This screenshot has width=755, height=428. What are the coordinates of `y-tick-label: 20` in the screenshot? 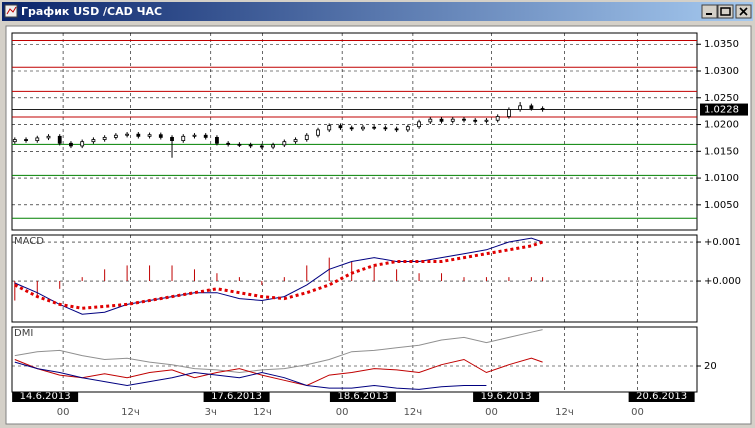 It's located at (710, 366).